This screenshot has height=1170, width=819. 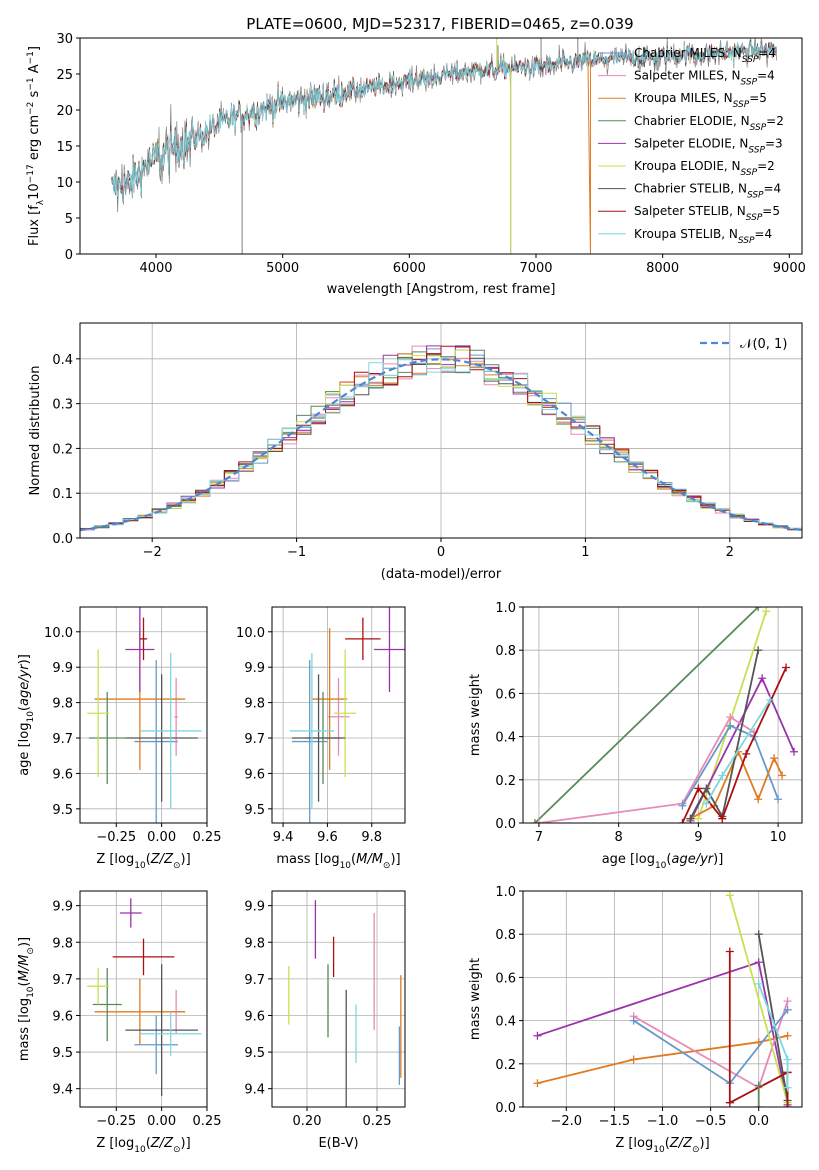 I want to click on y-axis-label: age [log10(age/yr)], so click(x=26, y=715).